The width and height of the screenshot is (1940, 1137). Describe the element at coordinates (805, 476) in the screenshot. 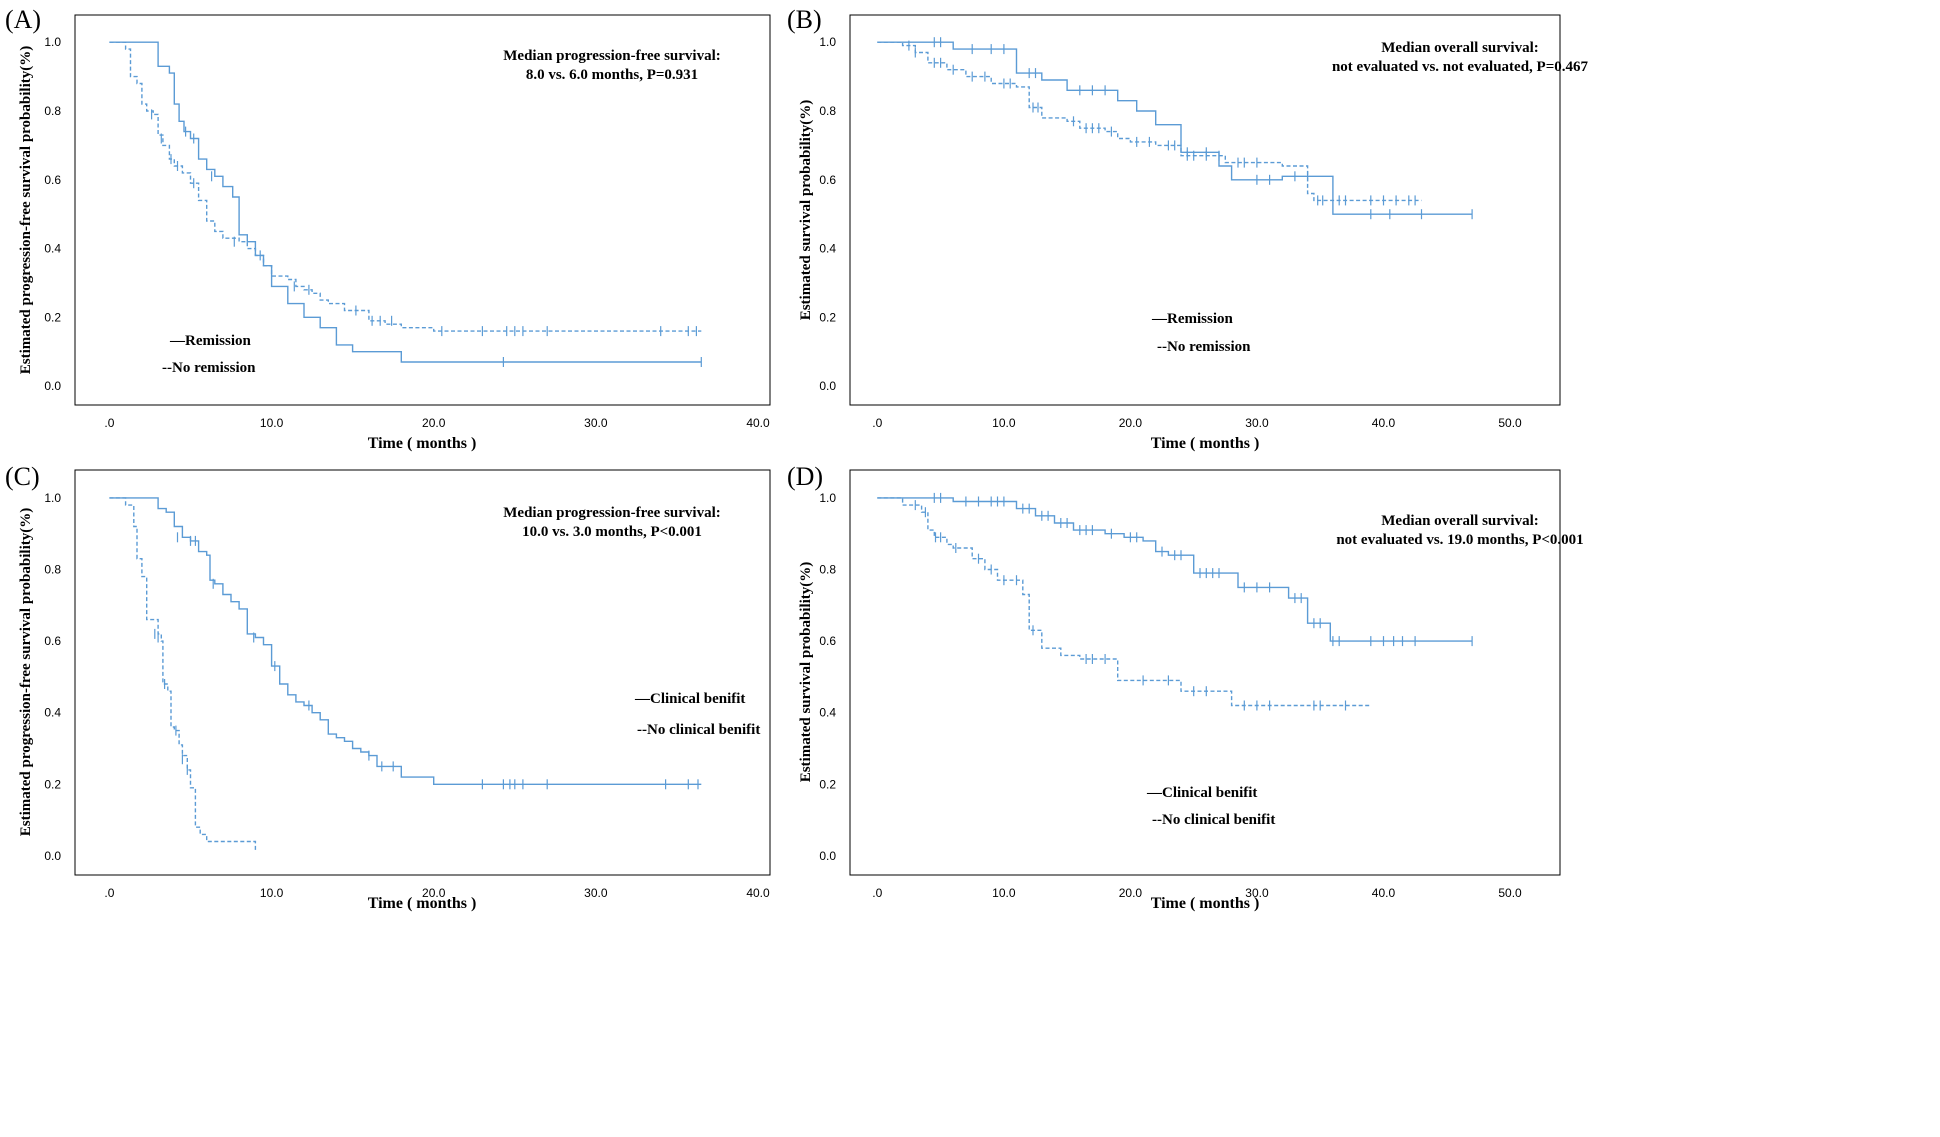

I see `panel-label: (D)` at that location.